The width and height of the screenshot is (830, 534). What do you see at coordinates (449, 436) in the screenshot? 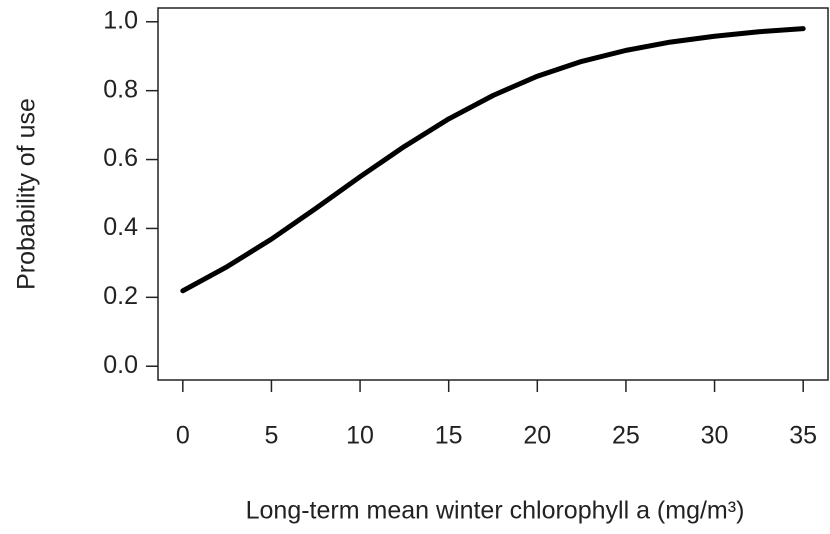
I see `x-tick-label: 15` at bounding box center [449, 436].